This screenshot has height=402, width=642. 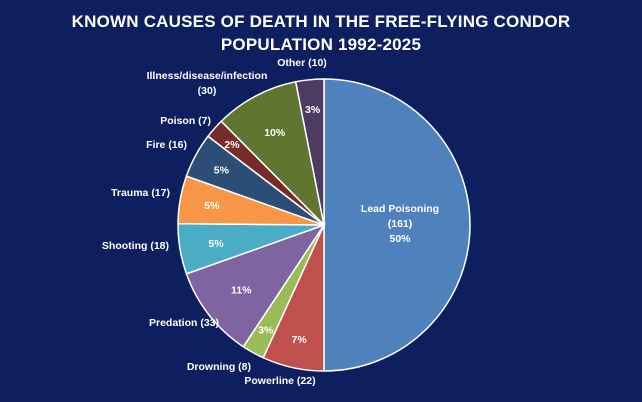 I want to click on slice-label-shooting: Shooting (18), so click(x=135, y=246).